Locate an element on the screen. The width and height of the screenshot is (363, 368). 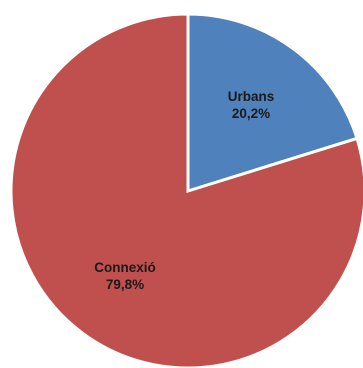
slice-category-label: Urbans is located at coordinates (251, 96).